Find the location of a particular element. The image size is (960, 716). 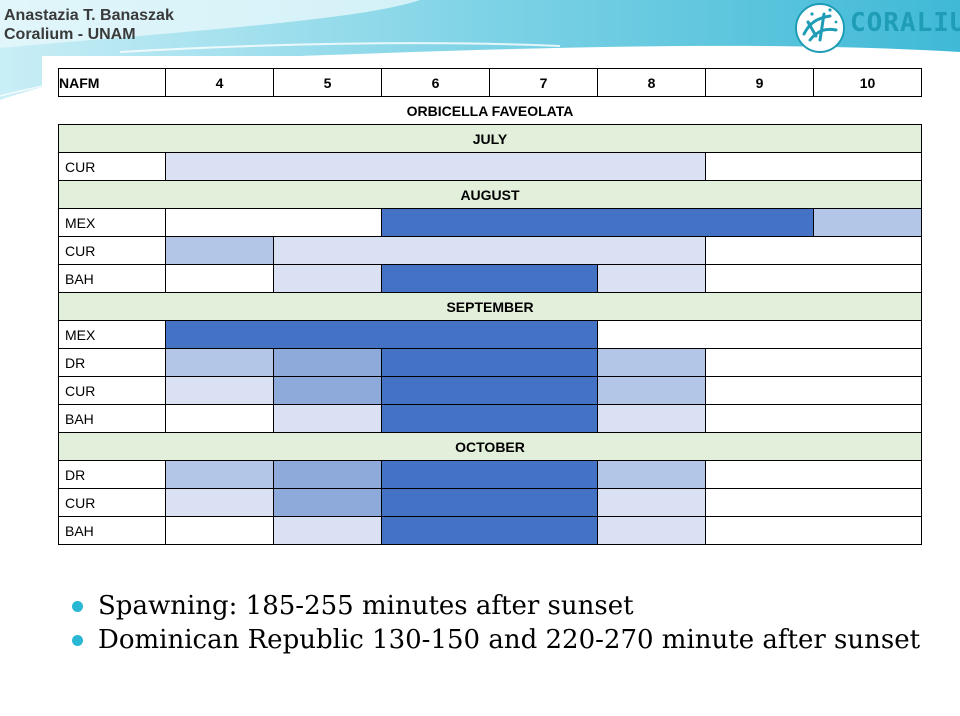

author-credit: Anastazia T. Banaszak Coralium - UNAM is located at coordinates (89, 25).